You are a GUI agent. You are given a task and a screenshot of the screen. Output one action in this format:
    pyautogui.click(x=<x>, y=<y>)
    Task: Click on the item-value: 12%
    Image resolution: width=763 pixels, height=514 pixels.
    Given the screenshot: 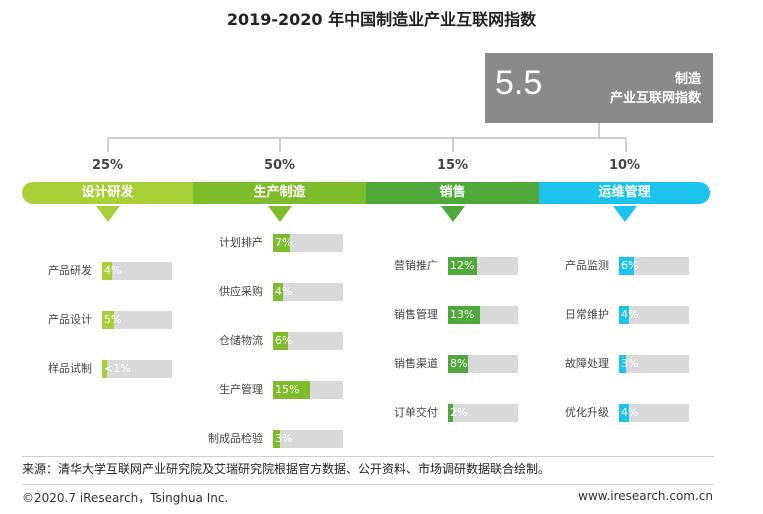 What is the action you would take?
    pyautogui.click(x=462, y=265)
    